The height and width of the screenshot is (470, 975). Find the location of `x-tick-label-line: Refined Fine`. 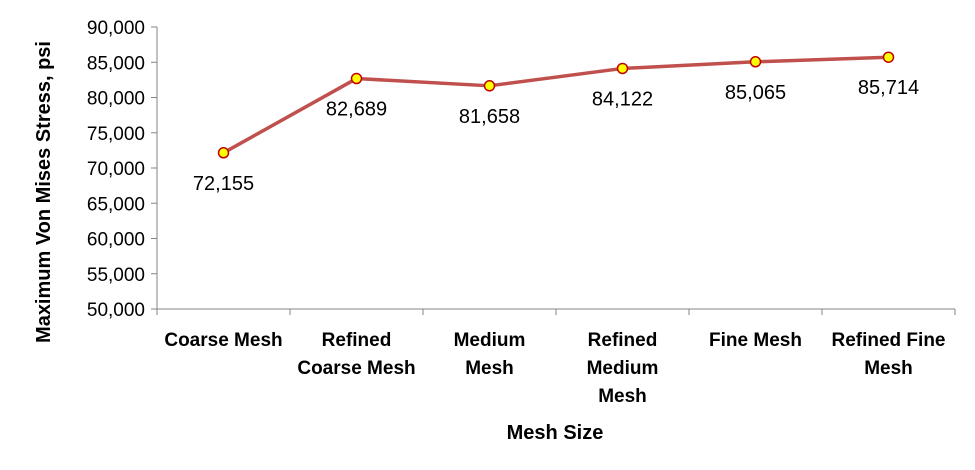

x-tick-label-line: Refined Fine is located at coordinates (888, 340).